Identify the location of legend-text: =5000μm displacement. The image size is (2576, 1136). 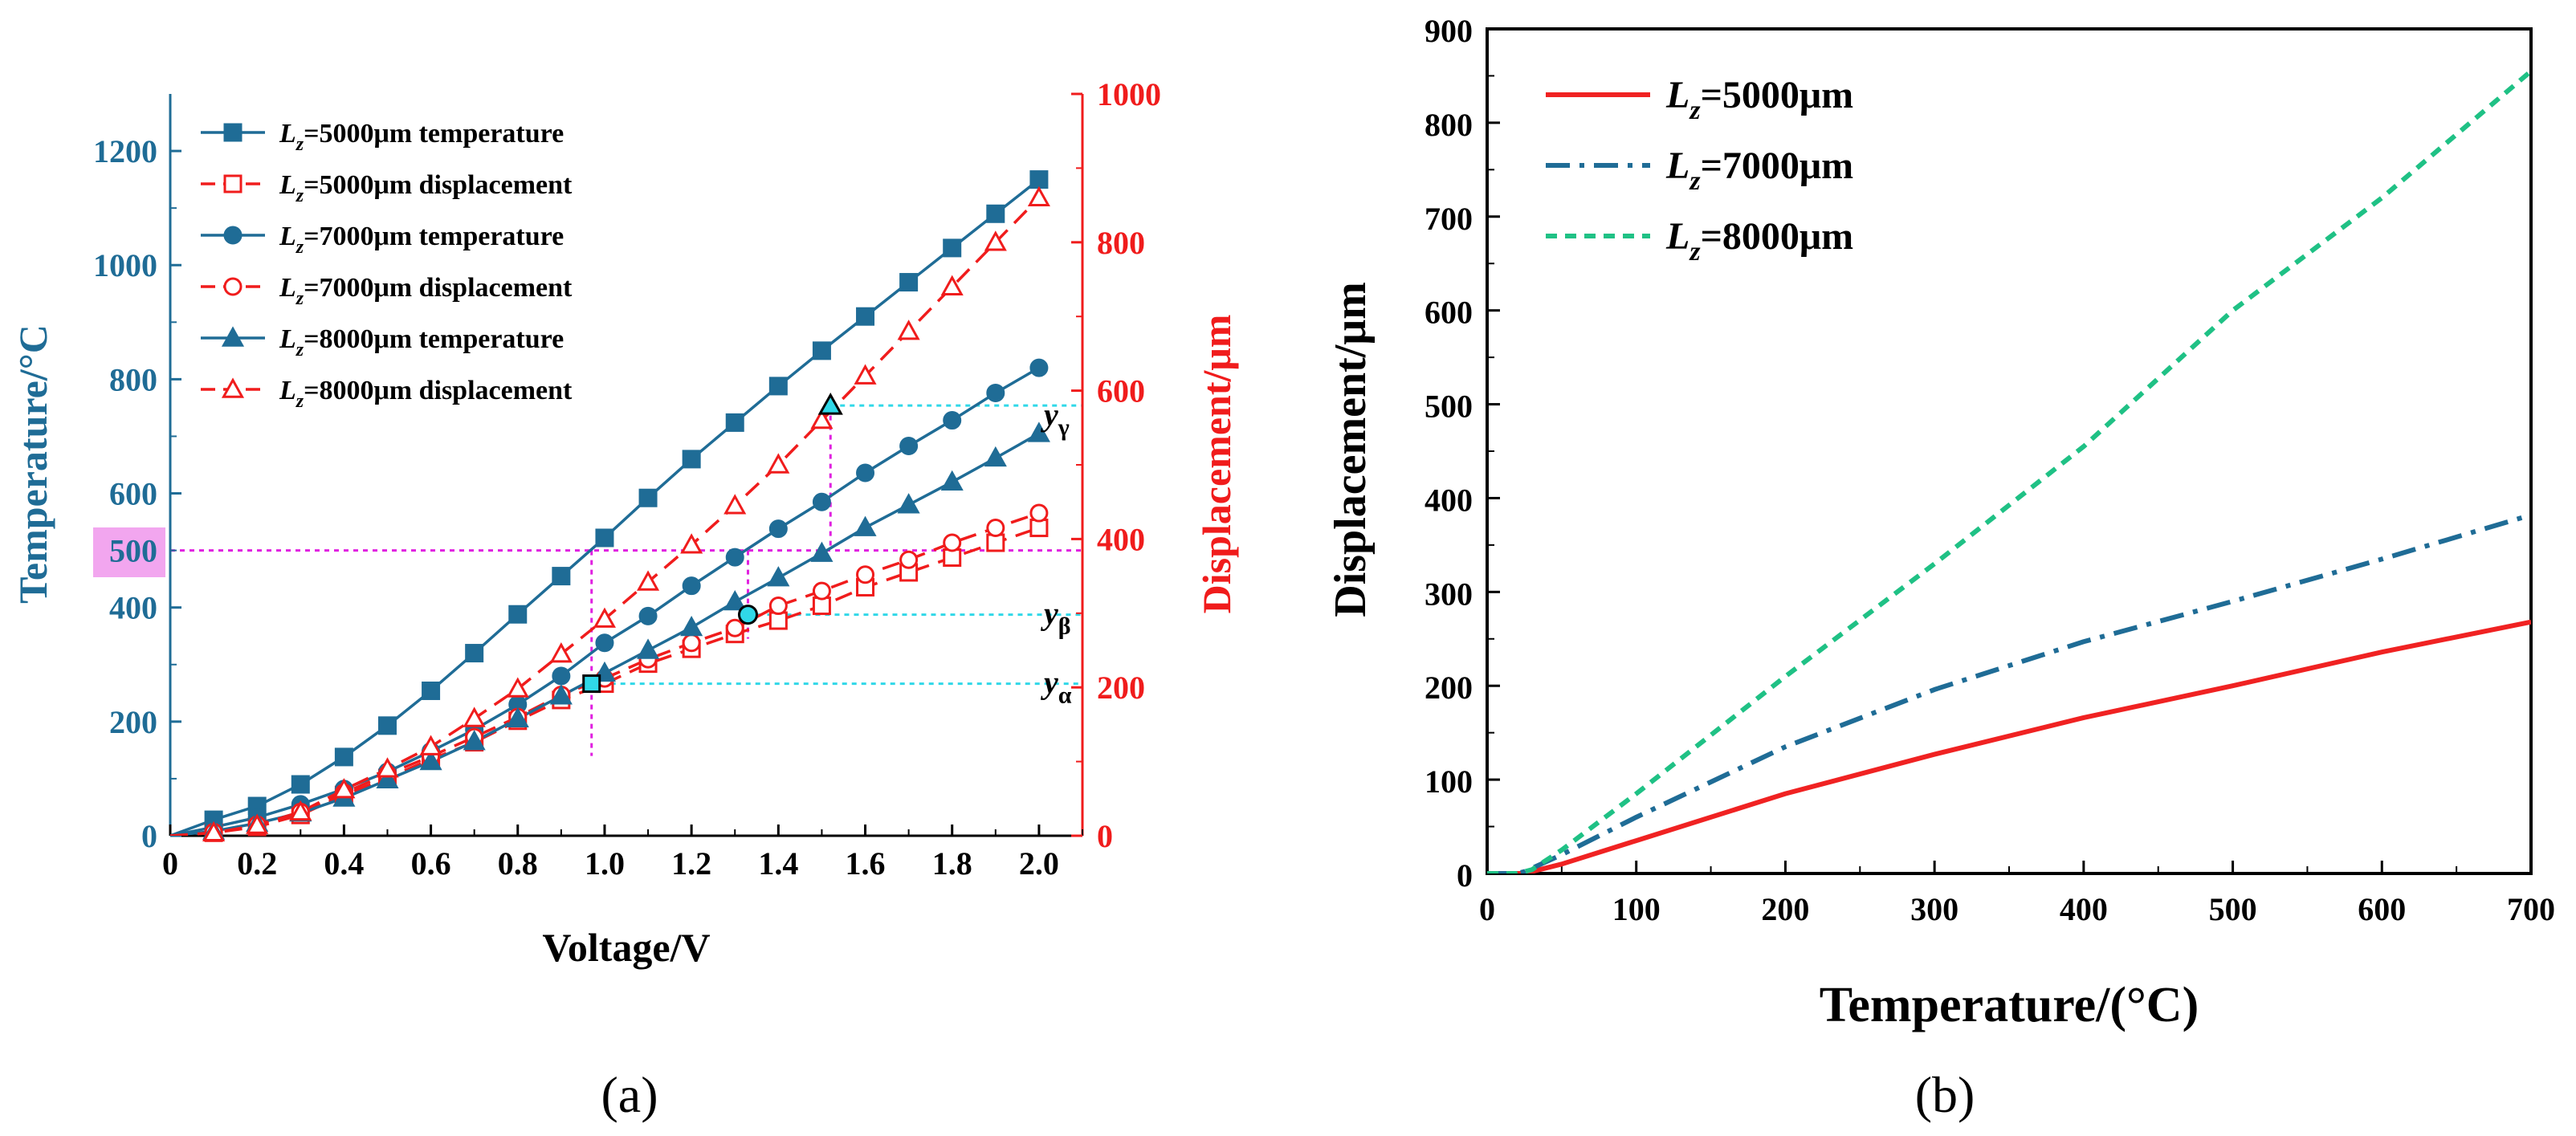
(439, 185).